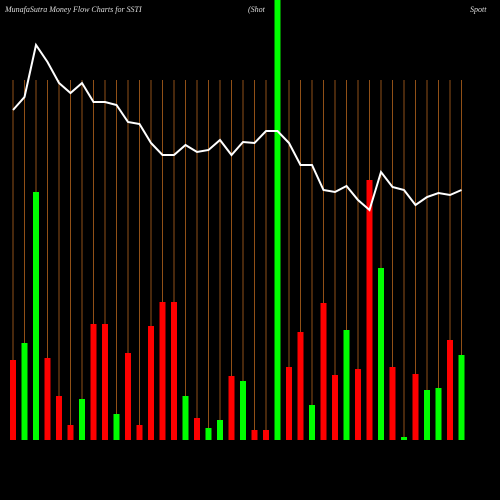  I want to click on highlight, so click(277, 220).